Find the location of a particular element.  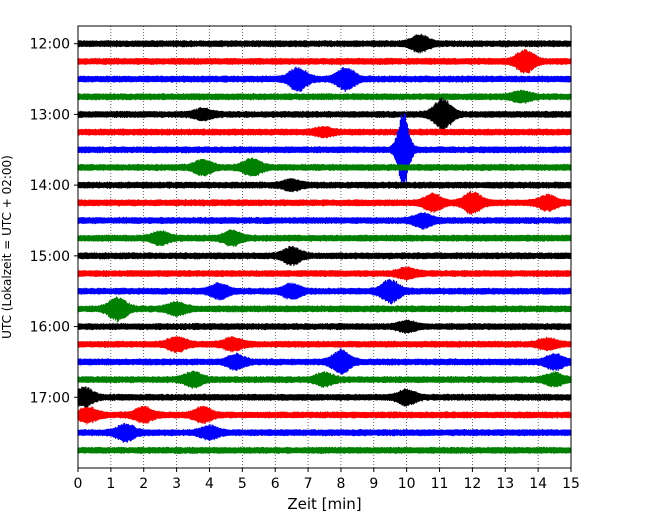

x-tick-label-1: 1 is located at coordinates (110, 484).